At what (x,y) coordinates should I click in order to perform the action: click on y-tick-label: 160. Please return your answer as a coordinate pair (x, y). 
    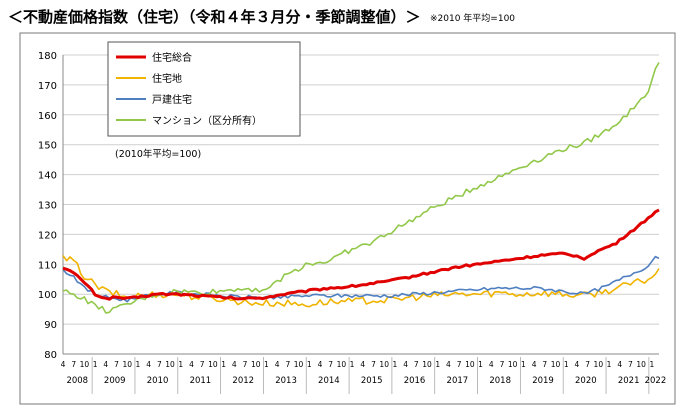
    Looking at the image, I should click on (47, 116).